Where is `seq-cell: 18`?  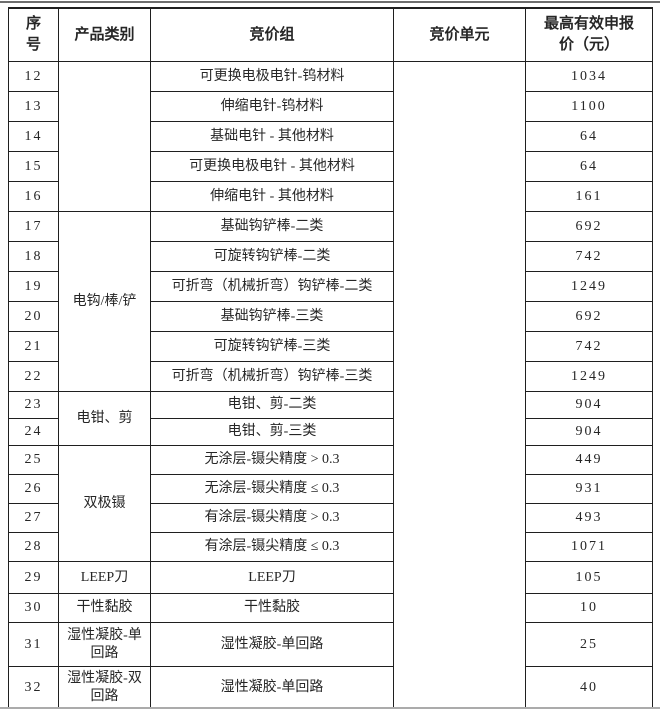 seq-cell: 18 is located at coordinates (33, 256).